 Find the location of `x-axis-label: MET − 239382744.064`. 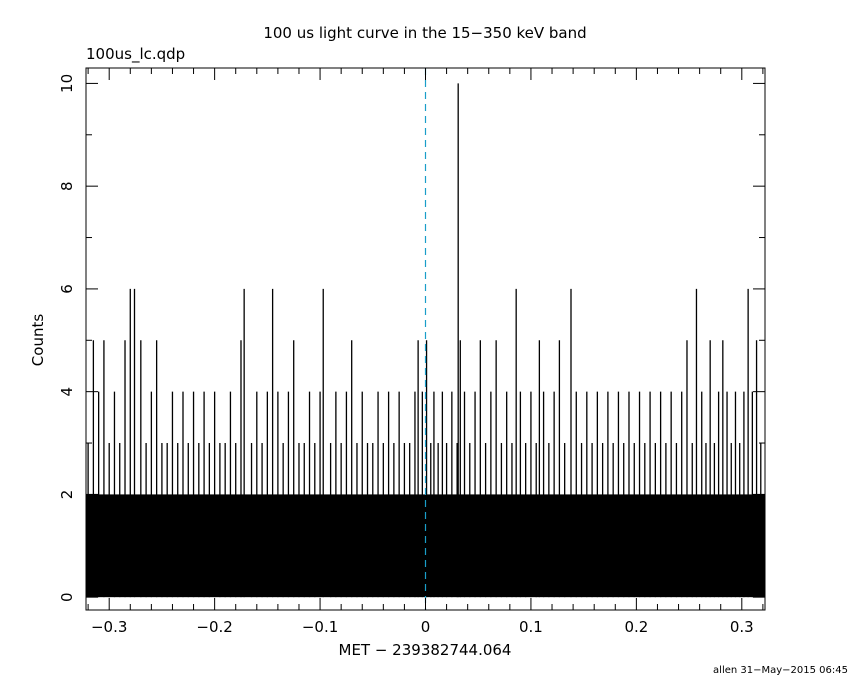

x-axis-label: MET − 239382744.064 is located at coordinates (425, 650).